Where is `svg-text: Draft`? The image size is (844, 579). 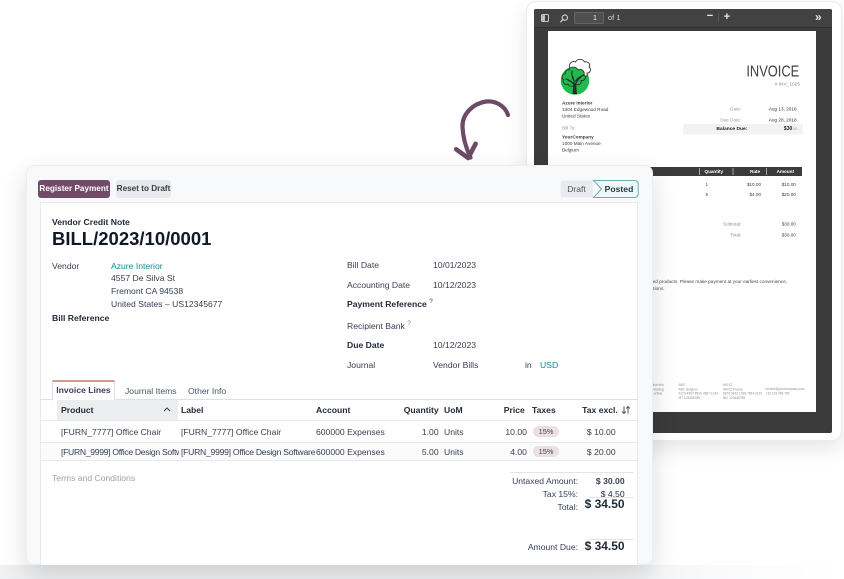
svg-text: Draft is located at coordinates (576, 189).